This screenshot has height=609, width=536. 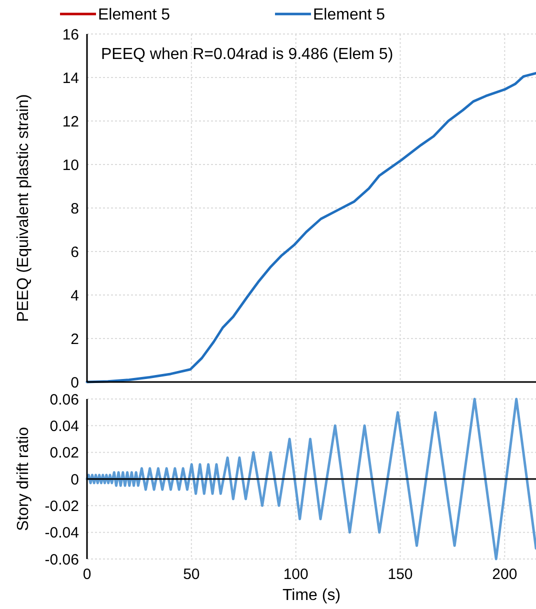 What do you see at coordinates (23, 208) in the screenshot?
I see `y-axis-title: PEEQ (Equivalent plastic strain)` at bounding box center [23, 208].